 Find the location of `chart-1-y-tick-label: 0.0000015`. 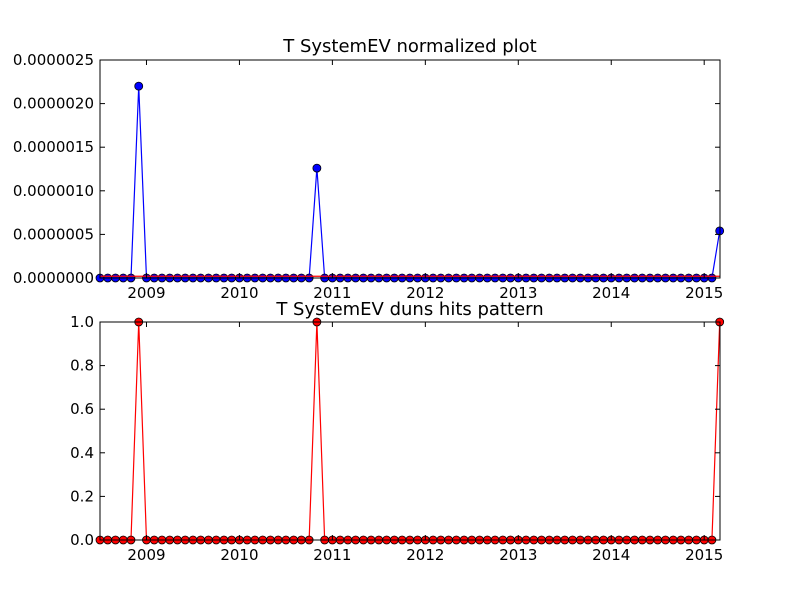

chart-1-y-tick-label: 0.0000015 is located at coordinates (53, 147).